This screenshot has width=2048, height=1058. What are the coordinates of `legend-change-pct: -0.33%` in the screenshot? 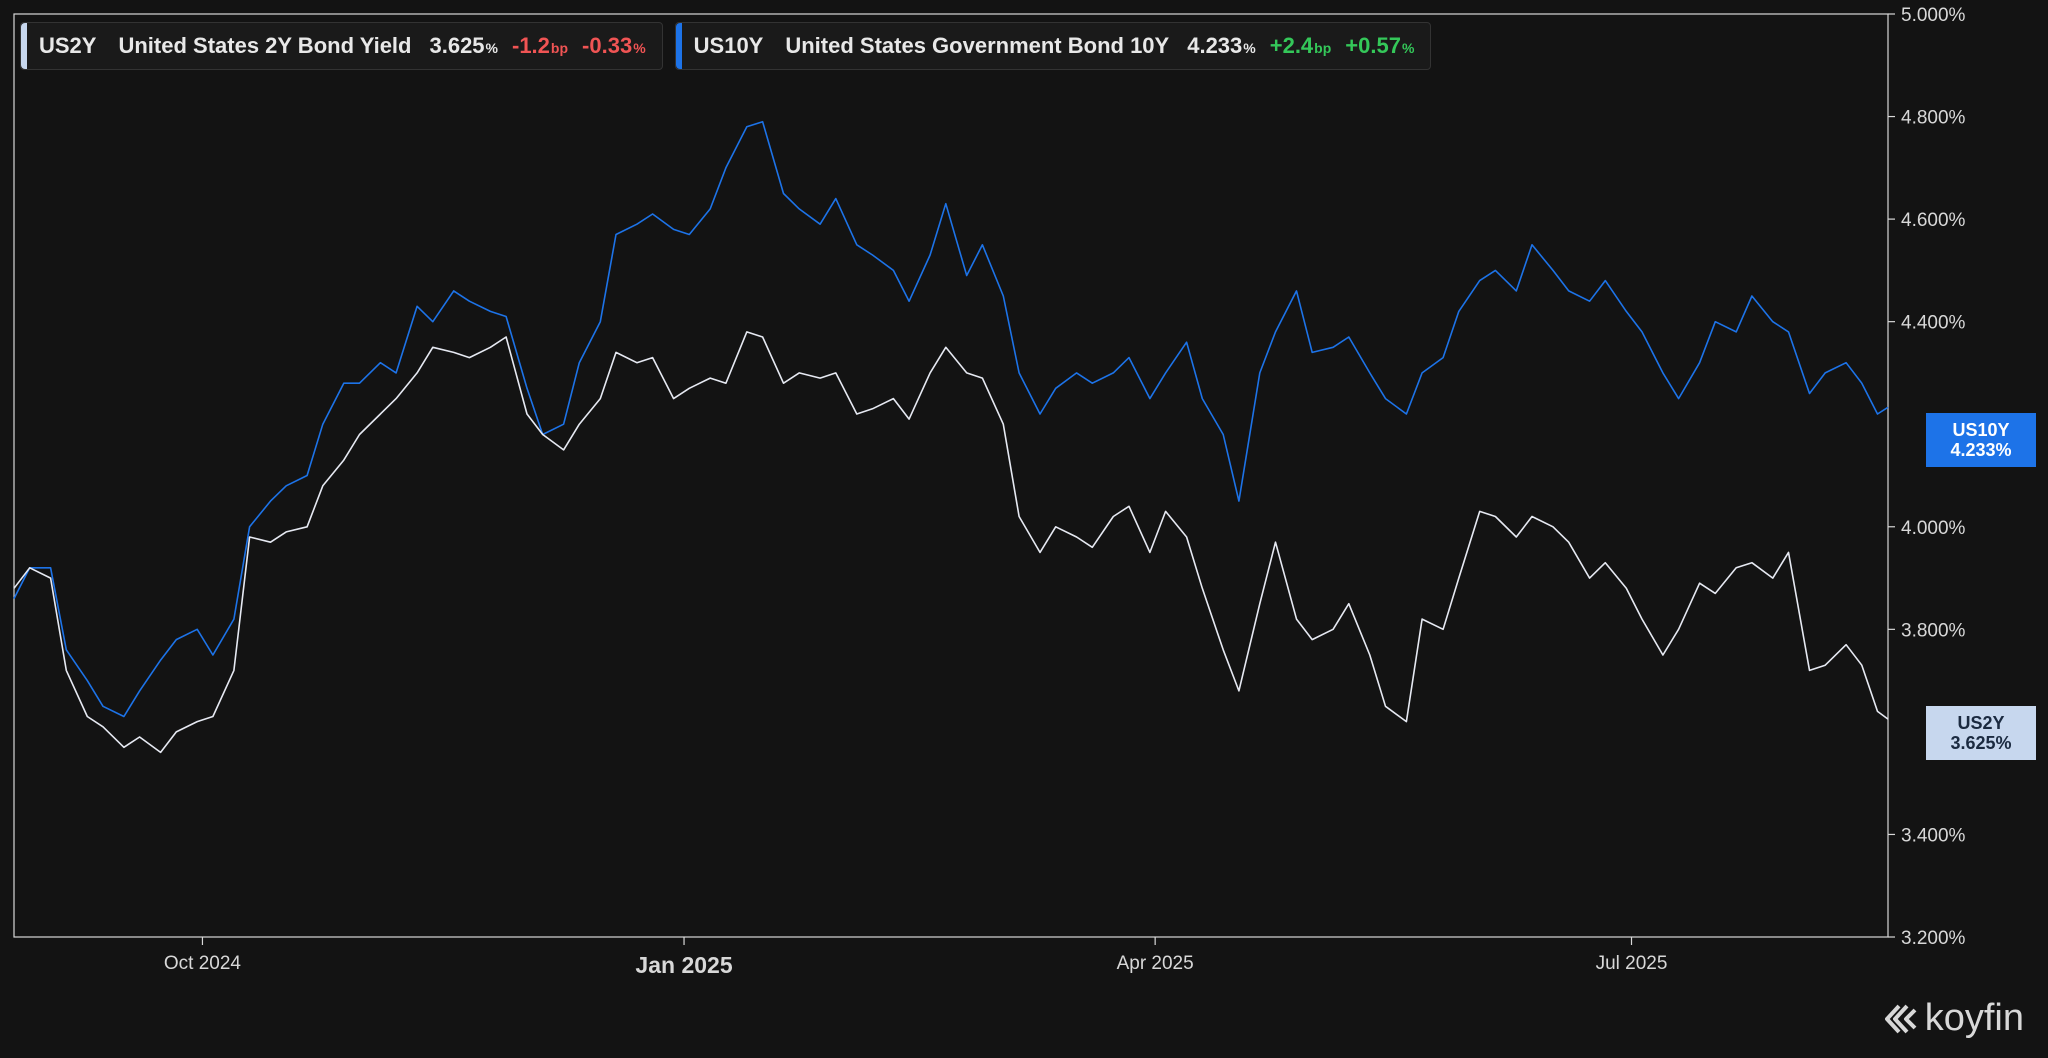 It's located at (614, 45).